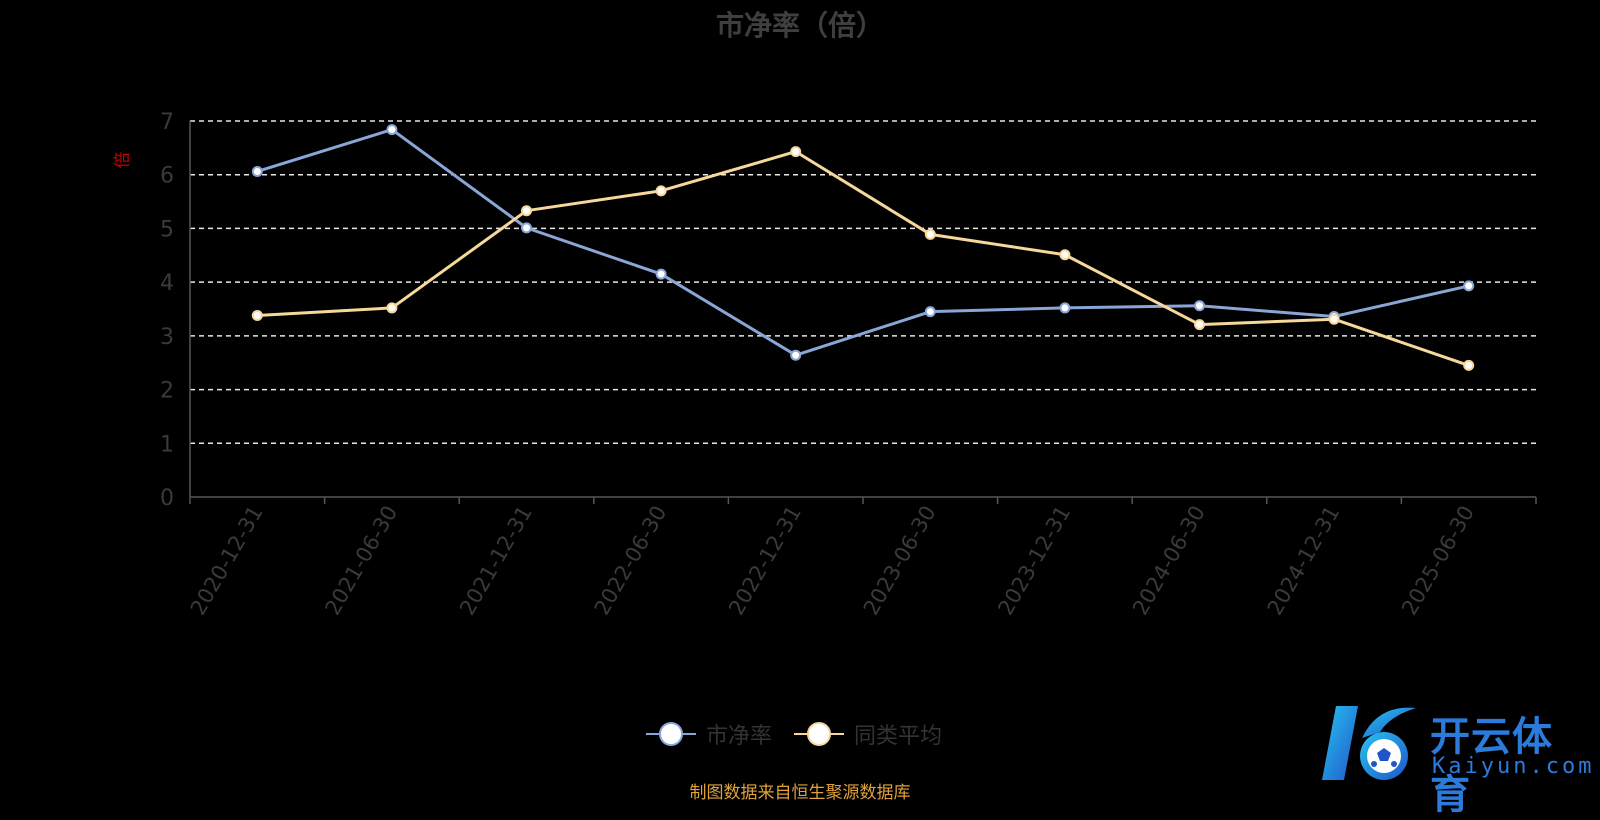  I want to click on x-tick-label: 2023-06-30, so click(900, 561).